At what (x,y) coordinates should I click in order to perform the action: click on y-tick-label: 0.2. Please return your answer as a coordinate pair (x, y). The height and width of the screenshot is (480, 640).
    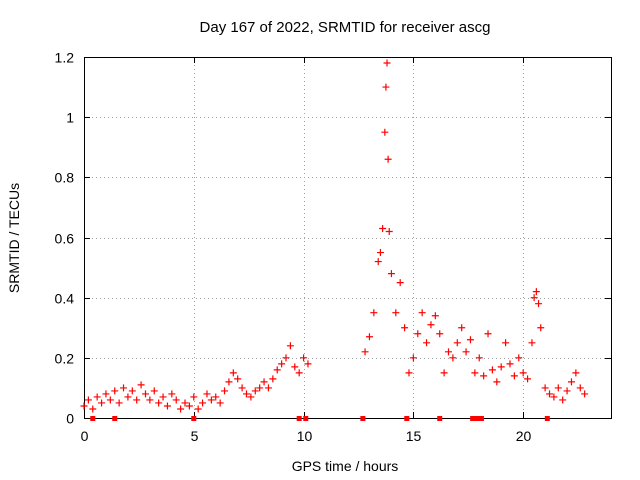
    Looking at the image, I should click on (65, 359).